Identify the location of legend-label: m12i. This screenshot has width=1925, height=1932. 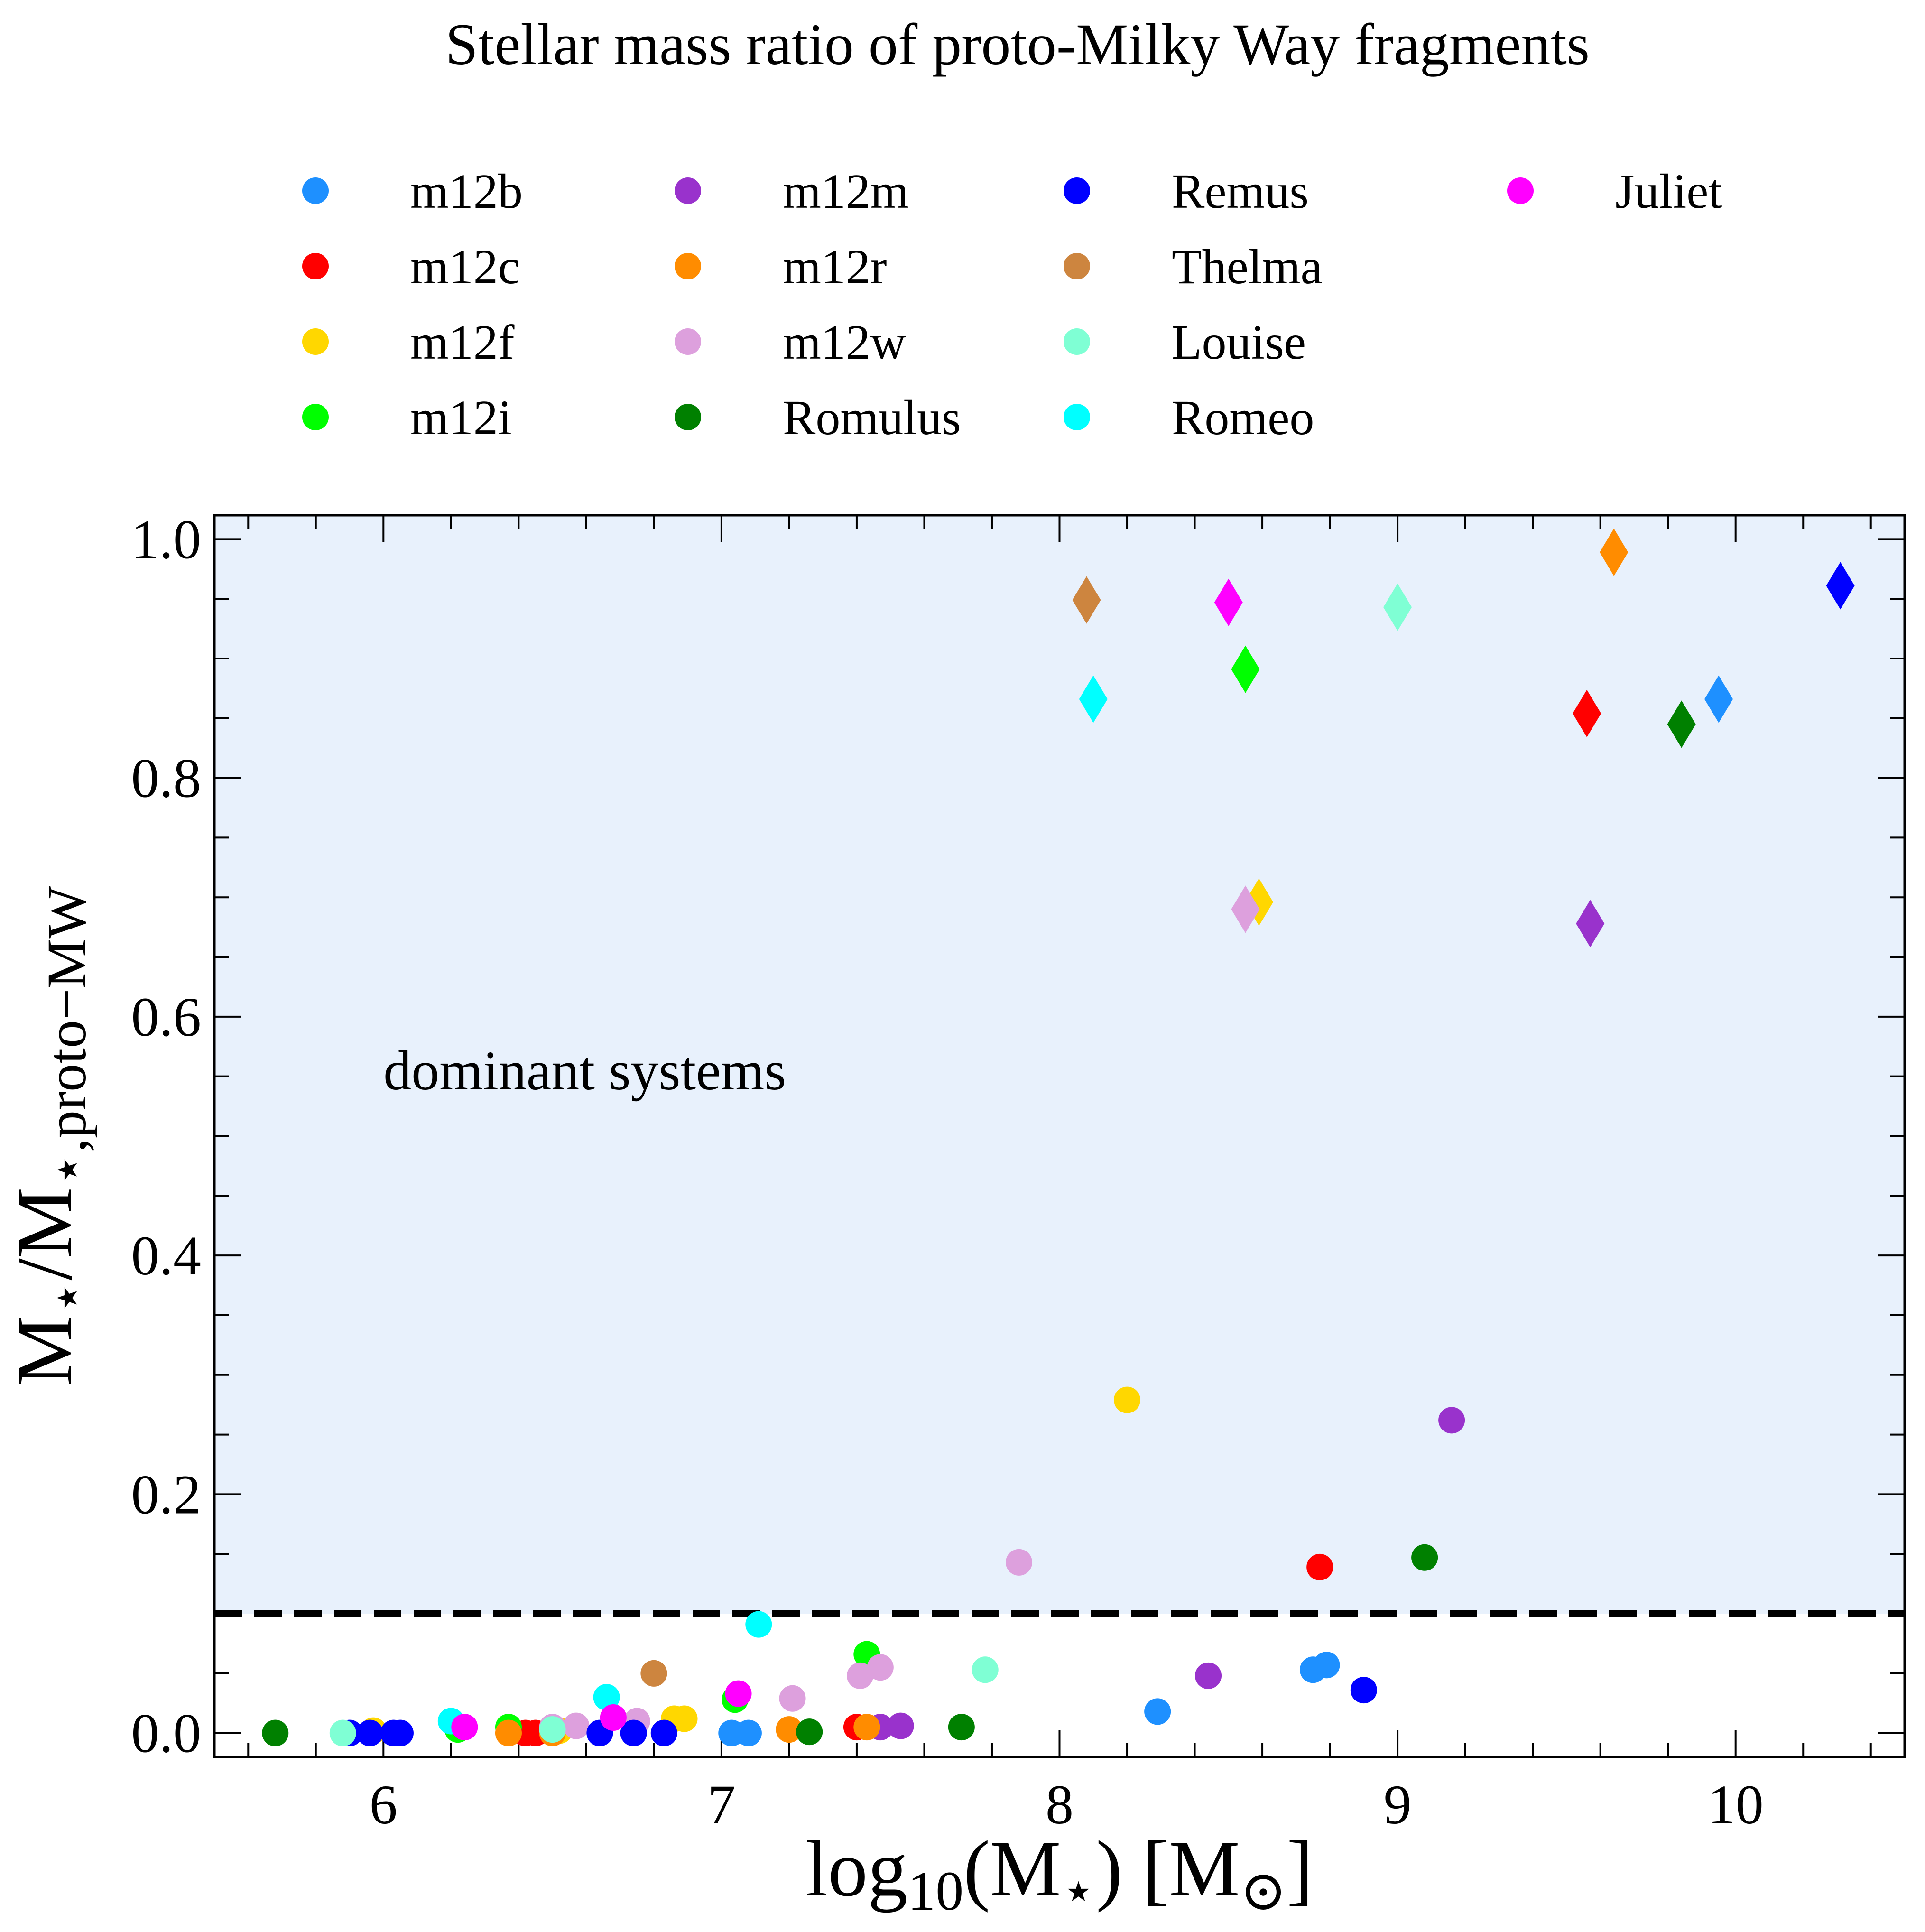
(461, 417).